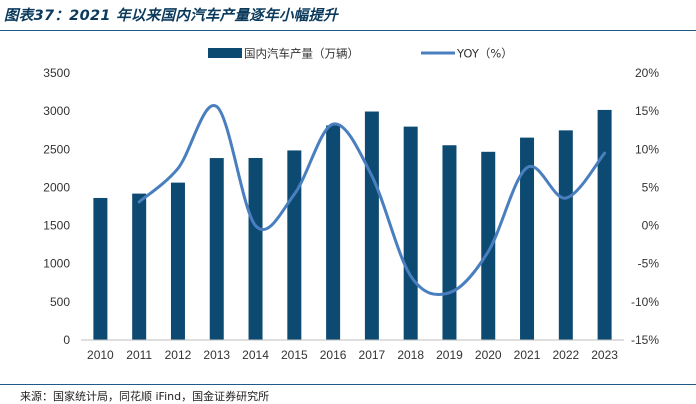 The width and height of the screenshot is (696, 404). Describe the element at coordinates (56, 73) in the screenshot. I see `left-tick-label: 3500` at that location.